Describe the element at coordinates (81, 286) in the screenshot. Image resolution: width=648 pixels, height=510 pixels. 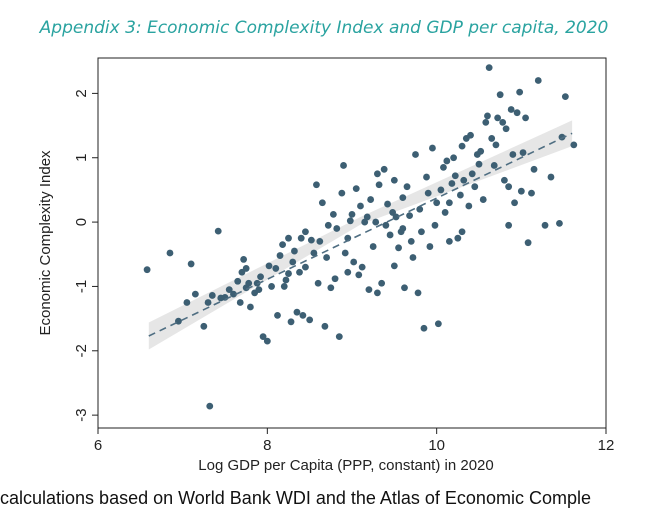
I see `y-tick-label: -1` at that location.